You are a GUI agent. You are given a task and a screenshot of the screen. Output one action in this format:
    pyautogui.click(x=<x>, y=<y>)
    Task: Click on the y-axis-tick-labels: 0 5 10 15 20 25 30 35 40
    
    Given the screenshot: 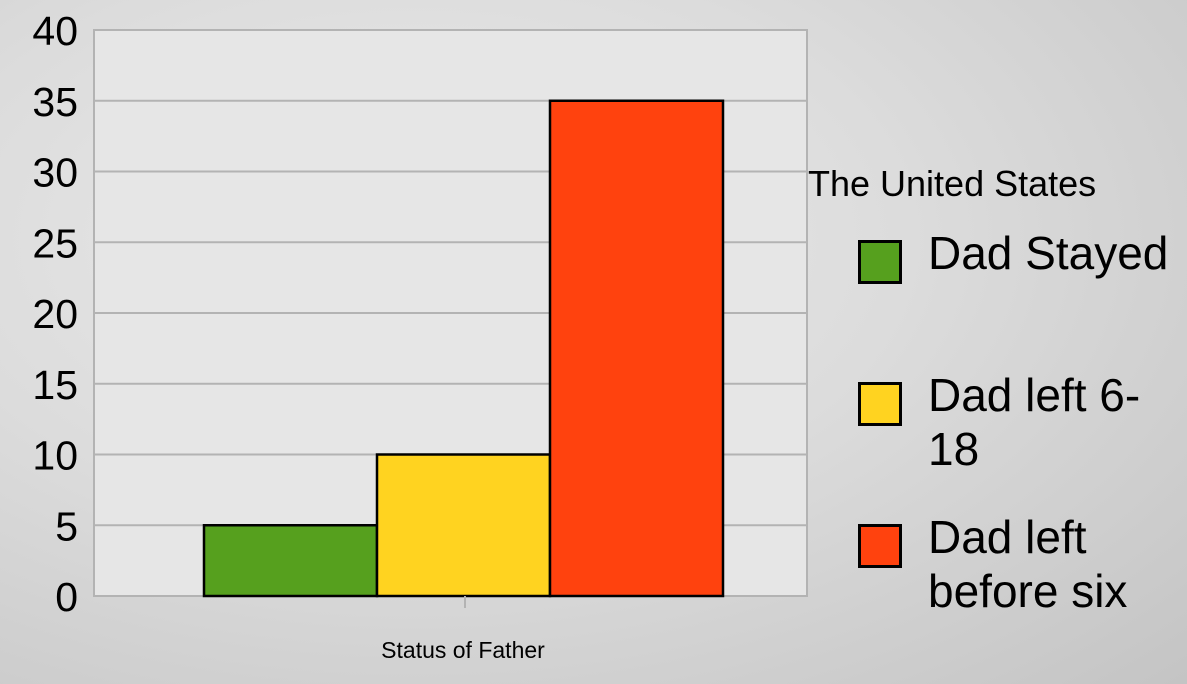 What is the action you would take?
    pyautogui.click(x=55, y=314)
    